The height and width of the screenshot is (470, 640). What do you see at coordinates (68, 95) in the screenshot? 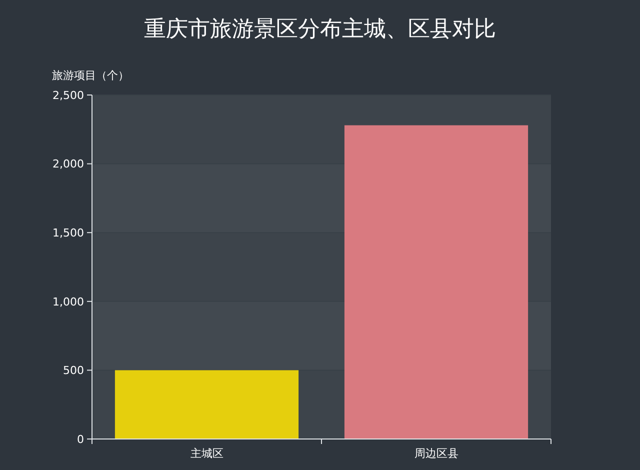
I see `y-tick-label: 2,500` at bounding box center [68, 95].